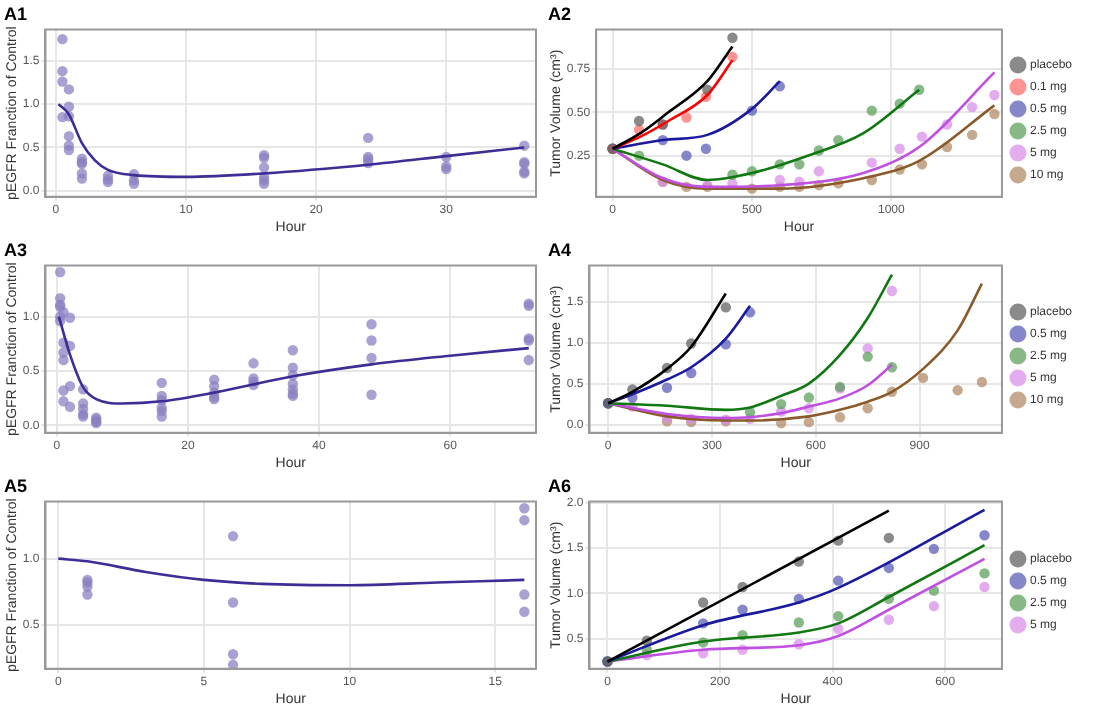 The image size is (1100, 708). What do you see at coordinates (16, 485) in the screenshot?
I see `chart-title: A5` at bounding box center [16, 485].